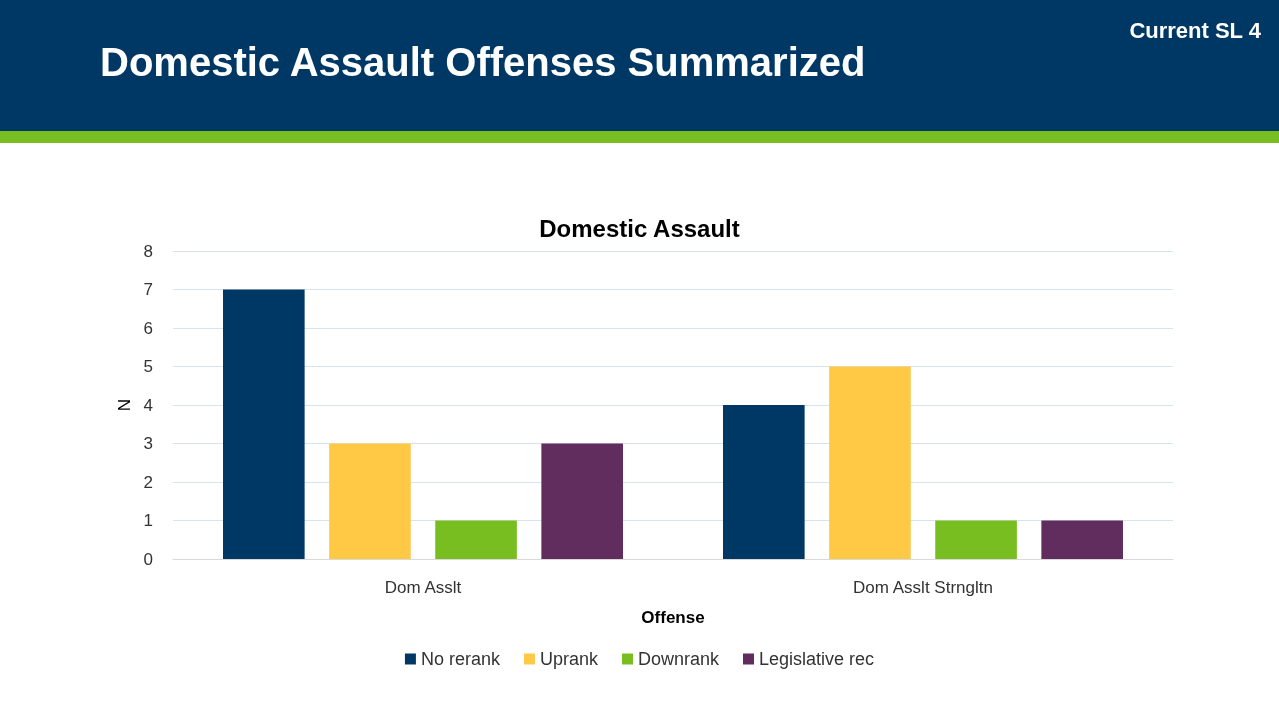 This screenshot has height=721, width=1279. Describe the element at coordinates (148, 328) in the screenshot. I see `y-tick-label: 6` at that location.